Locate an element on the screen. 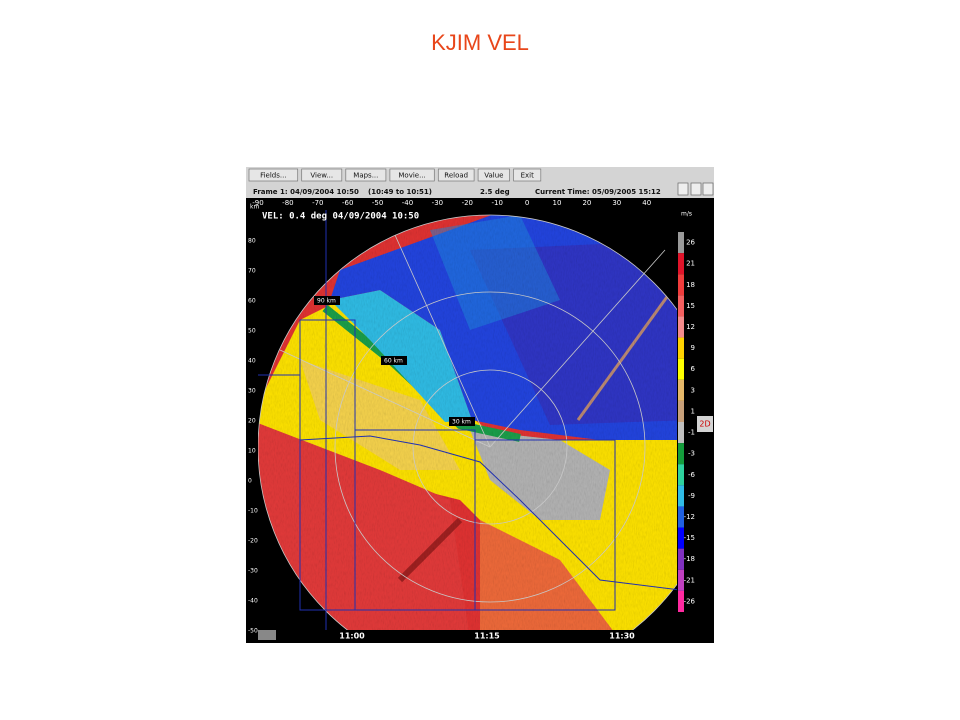 The height and width of the screenshot is (720, 960). timeline-marker is located at coordinates (267, 635).